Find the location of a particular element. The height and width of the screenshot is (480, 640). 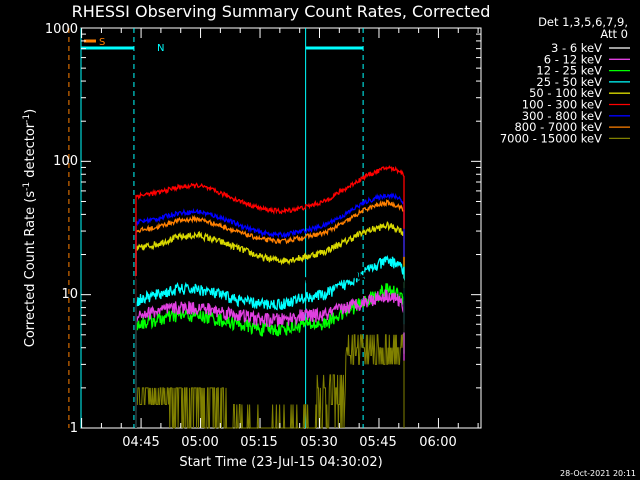

legend-label-1: 6 - 12 keV is located at coordinates (573, 59).